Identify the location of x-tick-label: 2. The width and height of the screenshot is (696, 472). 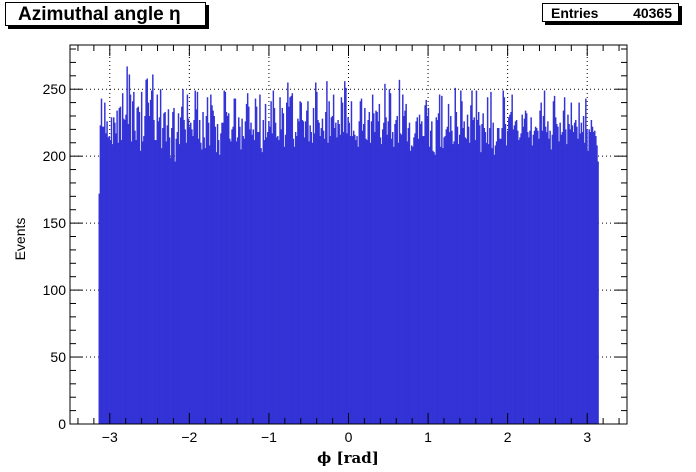
(508, 437).